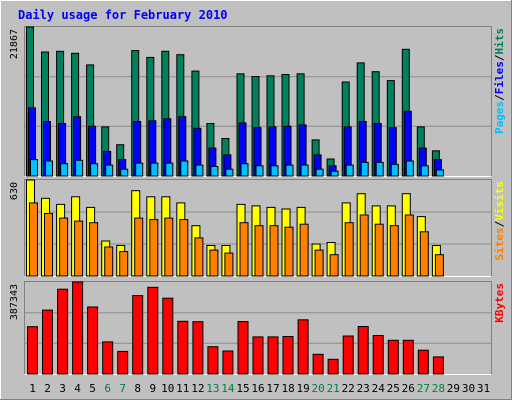 The height and width of the screenshot is (400, 512). I want to click on x-tick-label-day-14: 14, so click(228, 388).